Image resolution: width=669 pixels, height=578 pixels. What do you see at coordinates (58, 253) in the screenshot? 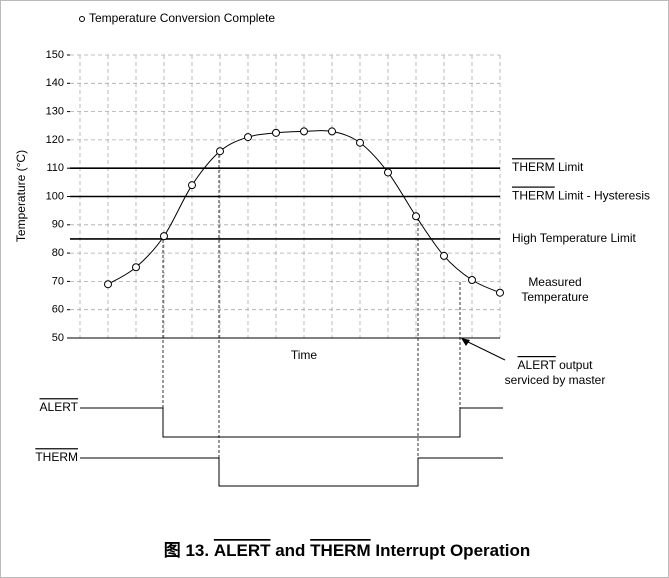
I see `y-tick-label: 80` at bounding box center [58, 253].